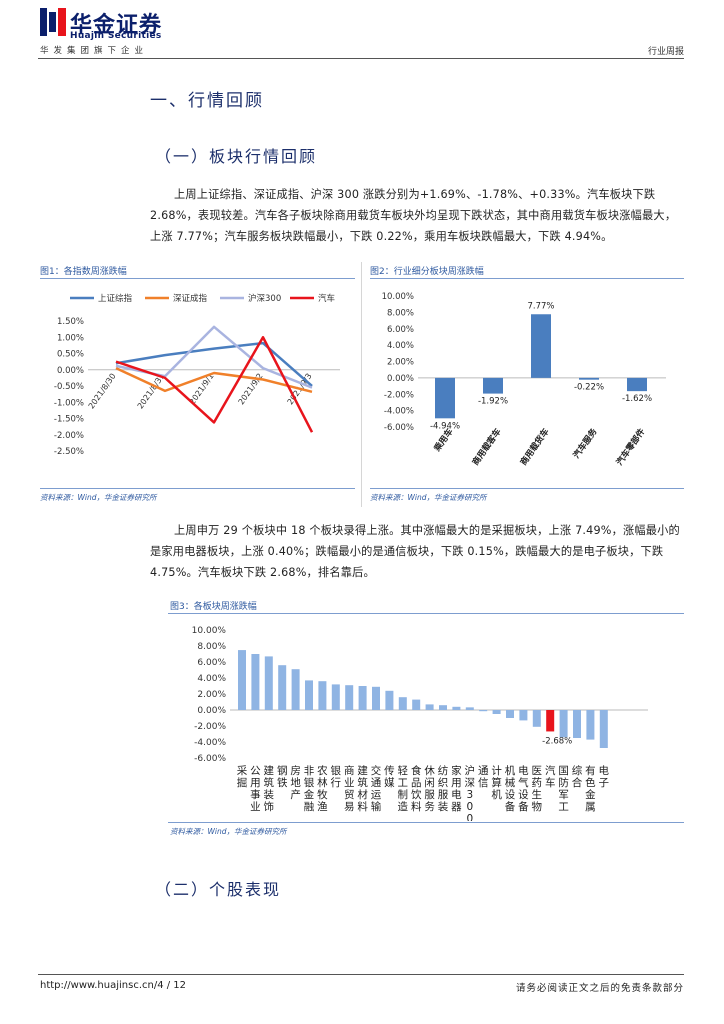 This screenshot has height=1024, width=724. I want to click on figure-divider, so click(361, 384).